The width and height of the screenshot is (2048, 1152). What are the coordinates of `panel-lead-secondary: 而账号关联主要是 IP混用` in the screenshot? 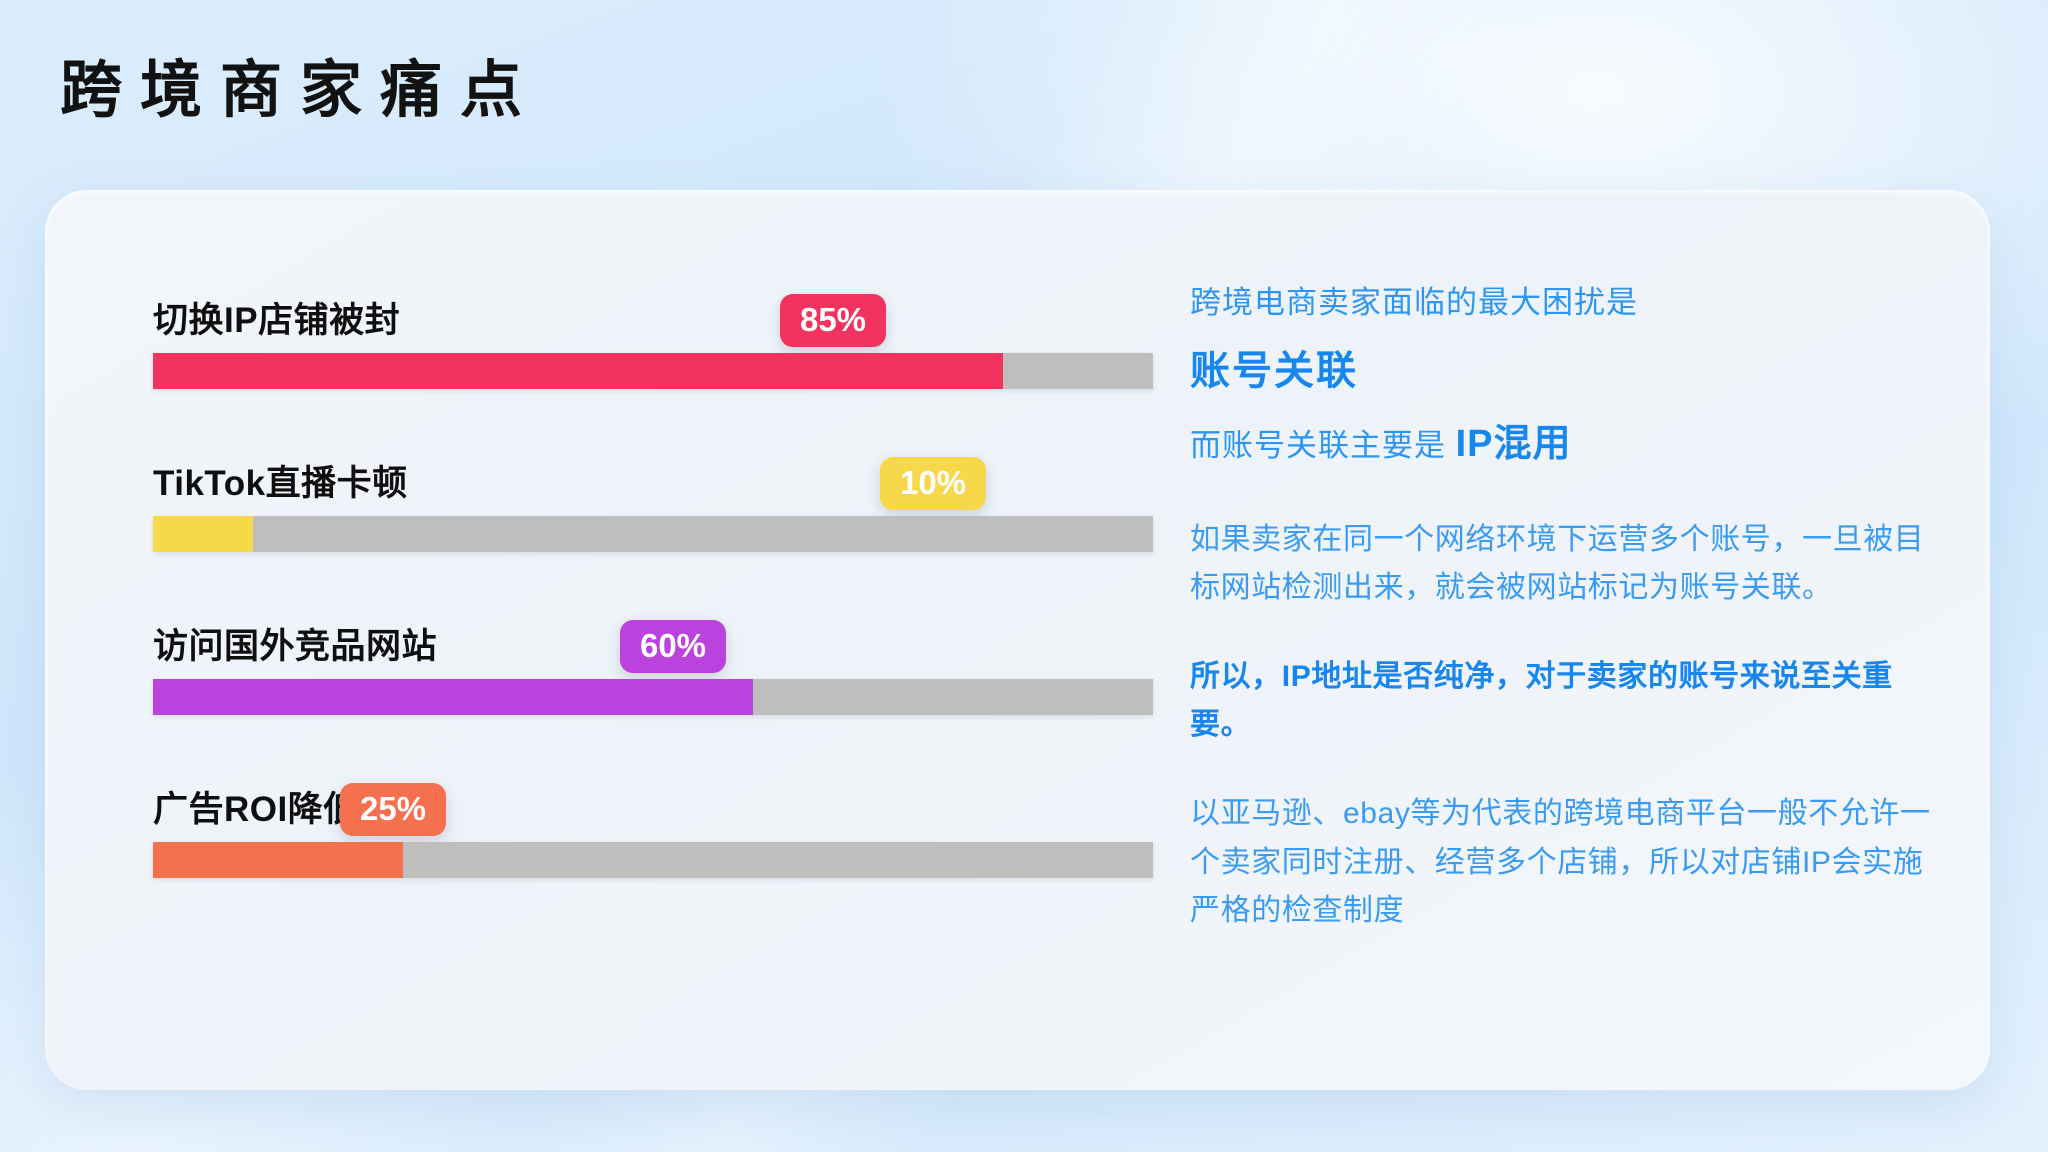 It's located at (1570, 444).